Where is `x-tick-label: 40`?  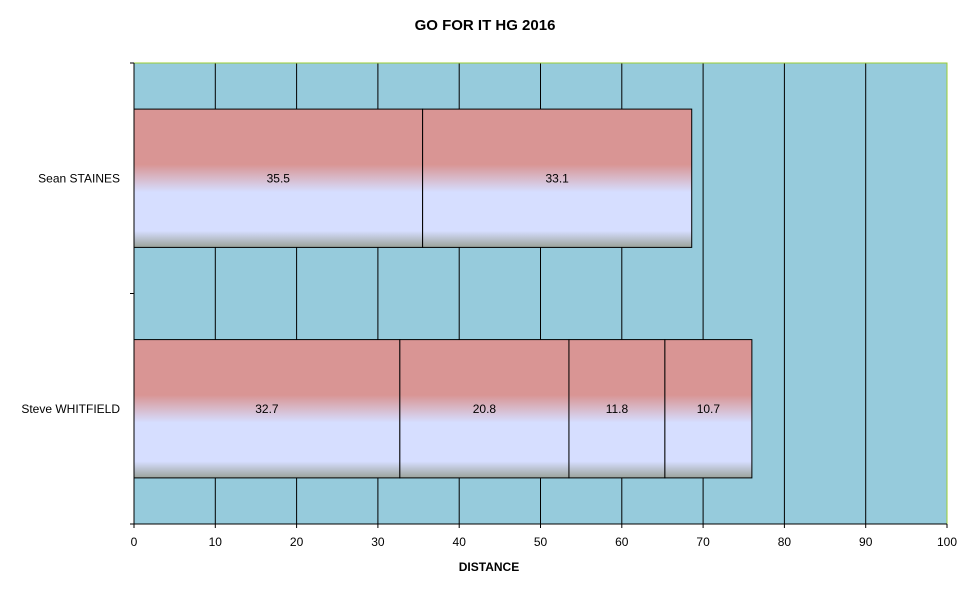 x-tick-label: 40 is located at coordinates (460, 542).